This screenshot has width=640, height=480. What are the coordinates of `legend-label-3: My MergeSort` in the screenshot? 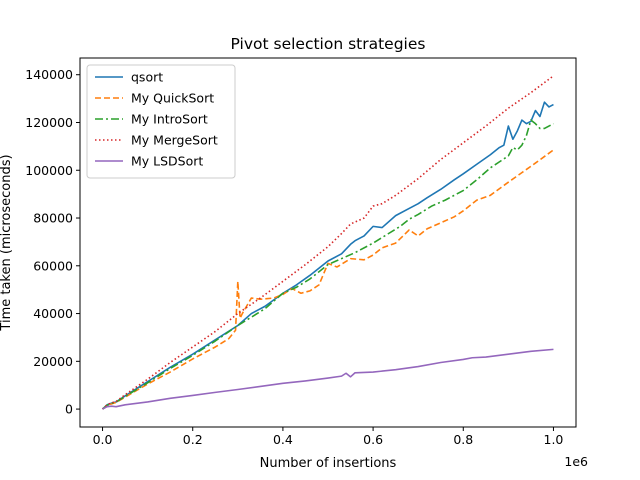 It's located at (174, 140).